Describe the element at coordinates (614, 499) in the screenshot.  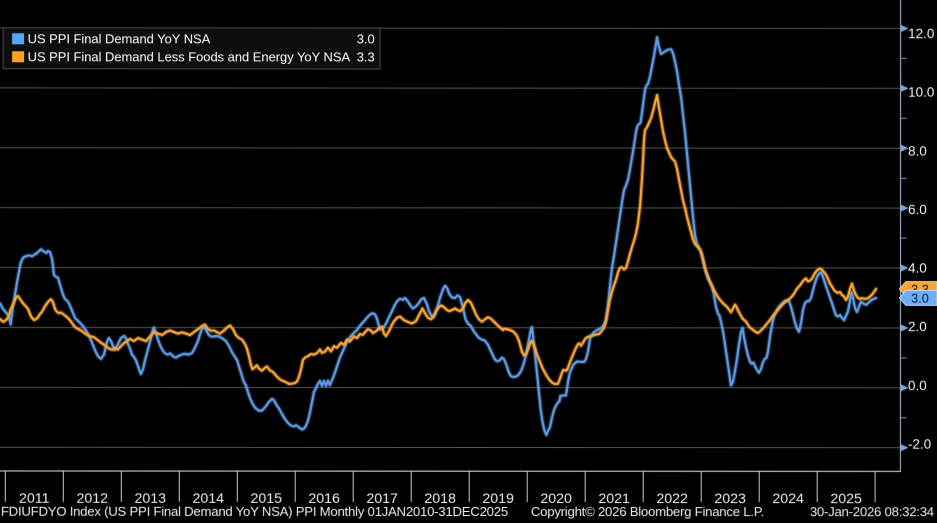
I see `svg-text: 2021` at that location.